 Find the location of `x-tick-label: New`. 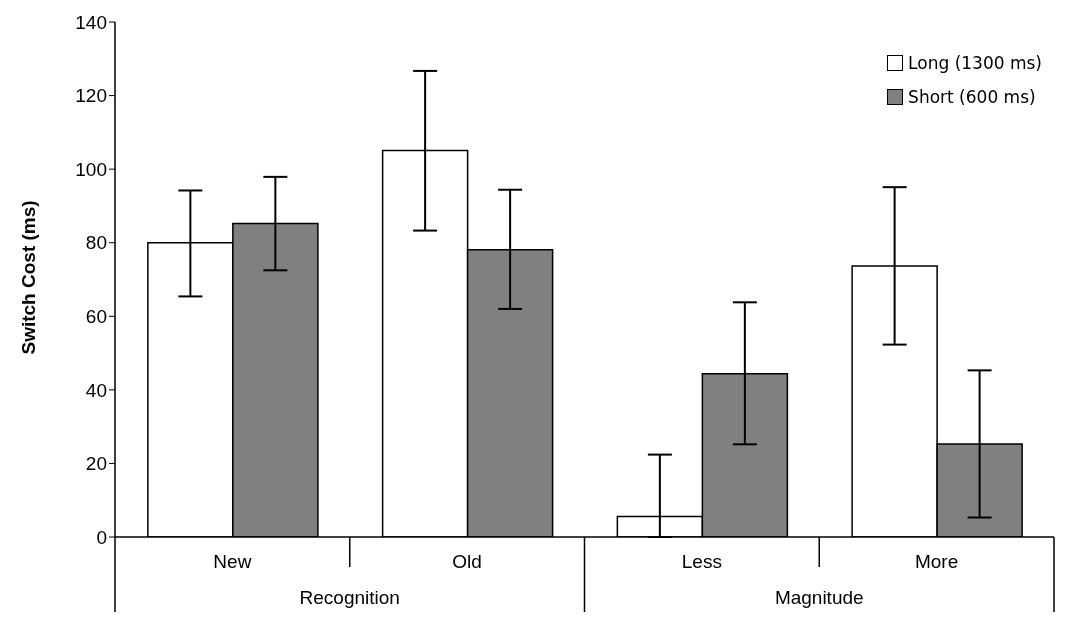

x-tick-label: New is located at coordinates (232, 562).